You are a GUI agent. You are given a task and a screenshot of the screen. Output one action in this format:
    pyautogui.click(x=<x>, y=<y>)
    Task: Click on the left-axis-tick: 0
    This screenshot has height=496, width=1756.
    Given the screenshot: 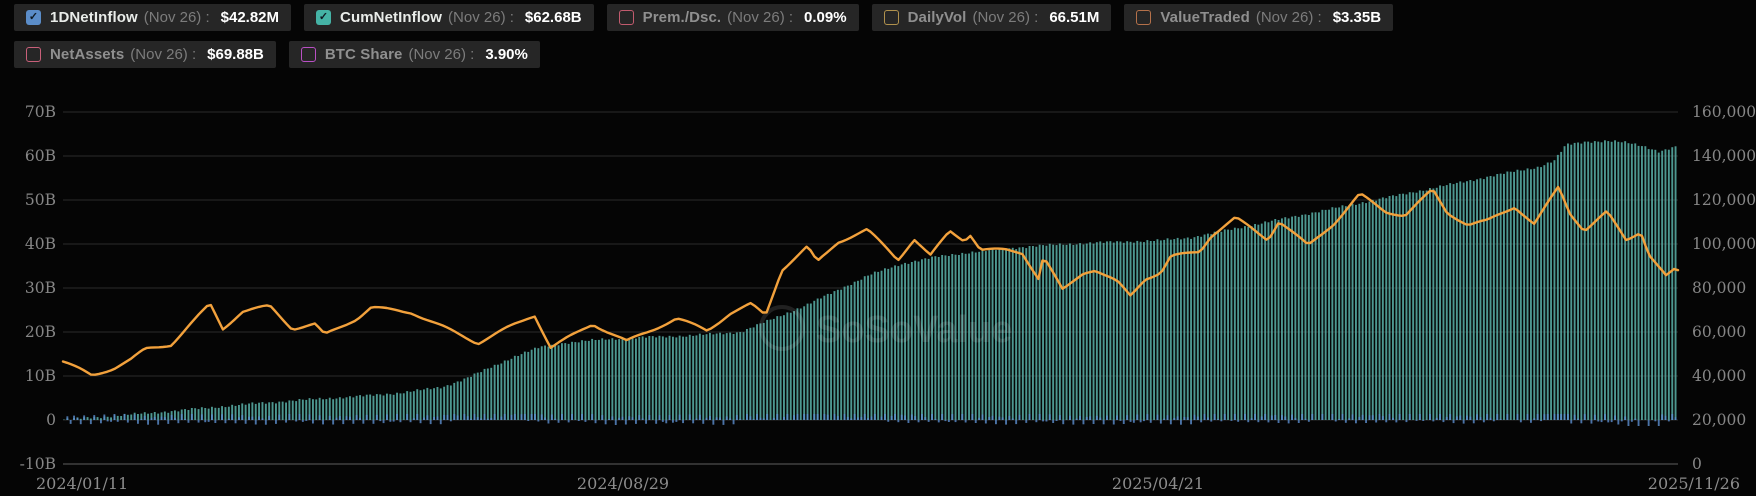 What is the action you would take?
    pyautogui.click(x=51, y=420)
    